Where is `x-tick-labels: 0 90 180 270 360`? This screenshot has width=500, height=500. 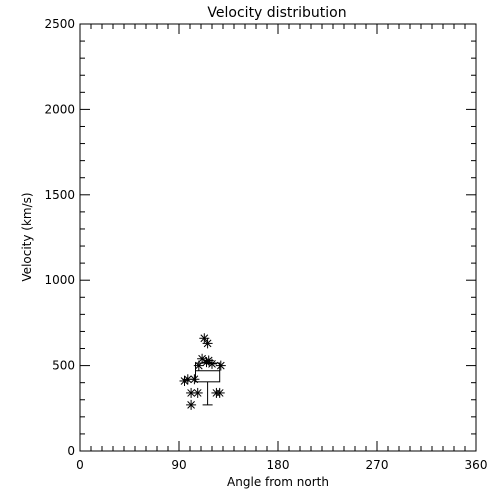 x-tick-labels: 0 90 180 270 360 is located at coordinates (281, 465).